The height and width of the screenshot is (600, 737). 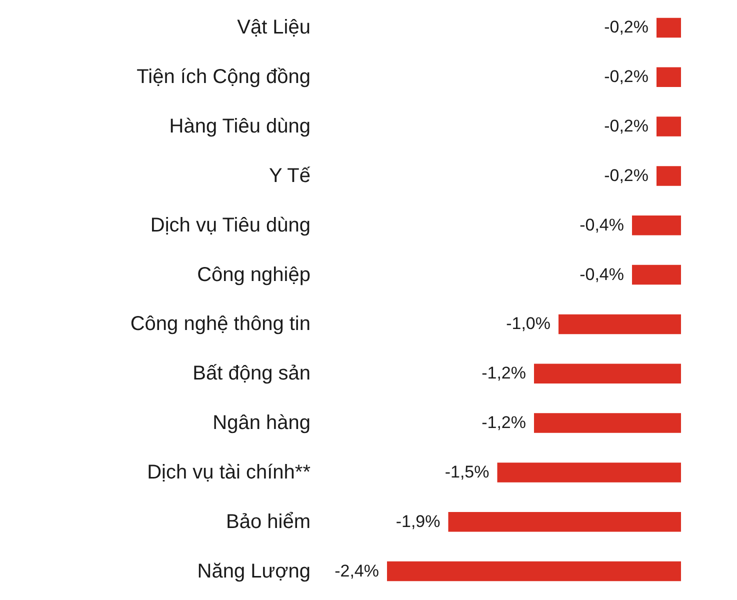 I want to click on y-tick-label: Bảo hiểm, so click(x=268, y=521).